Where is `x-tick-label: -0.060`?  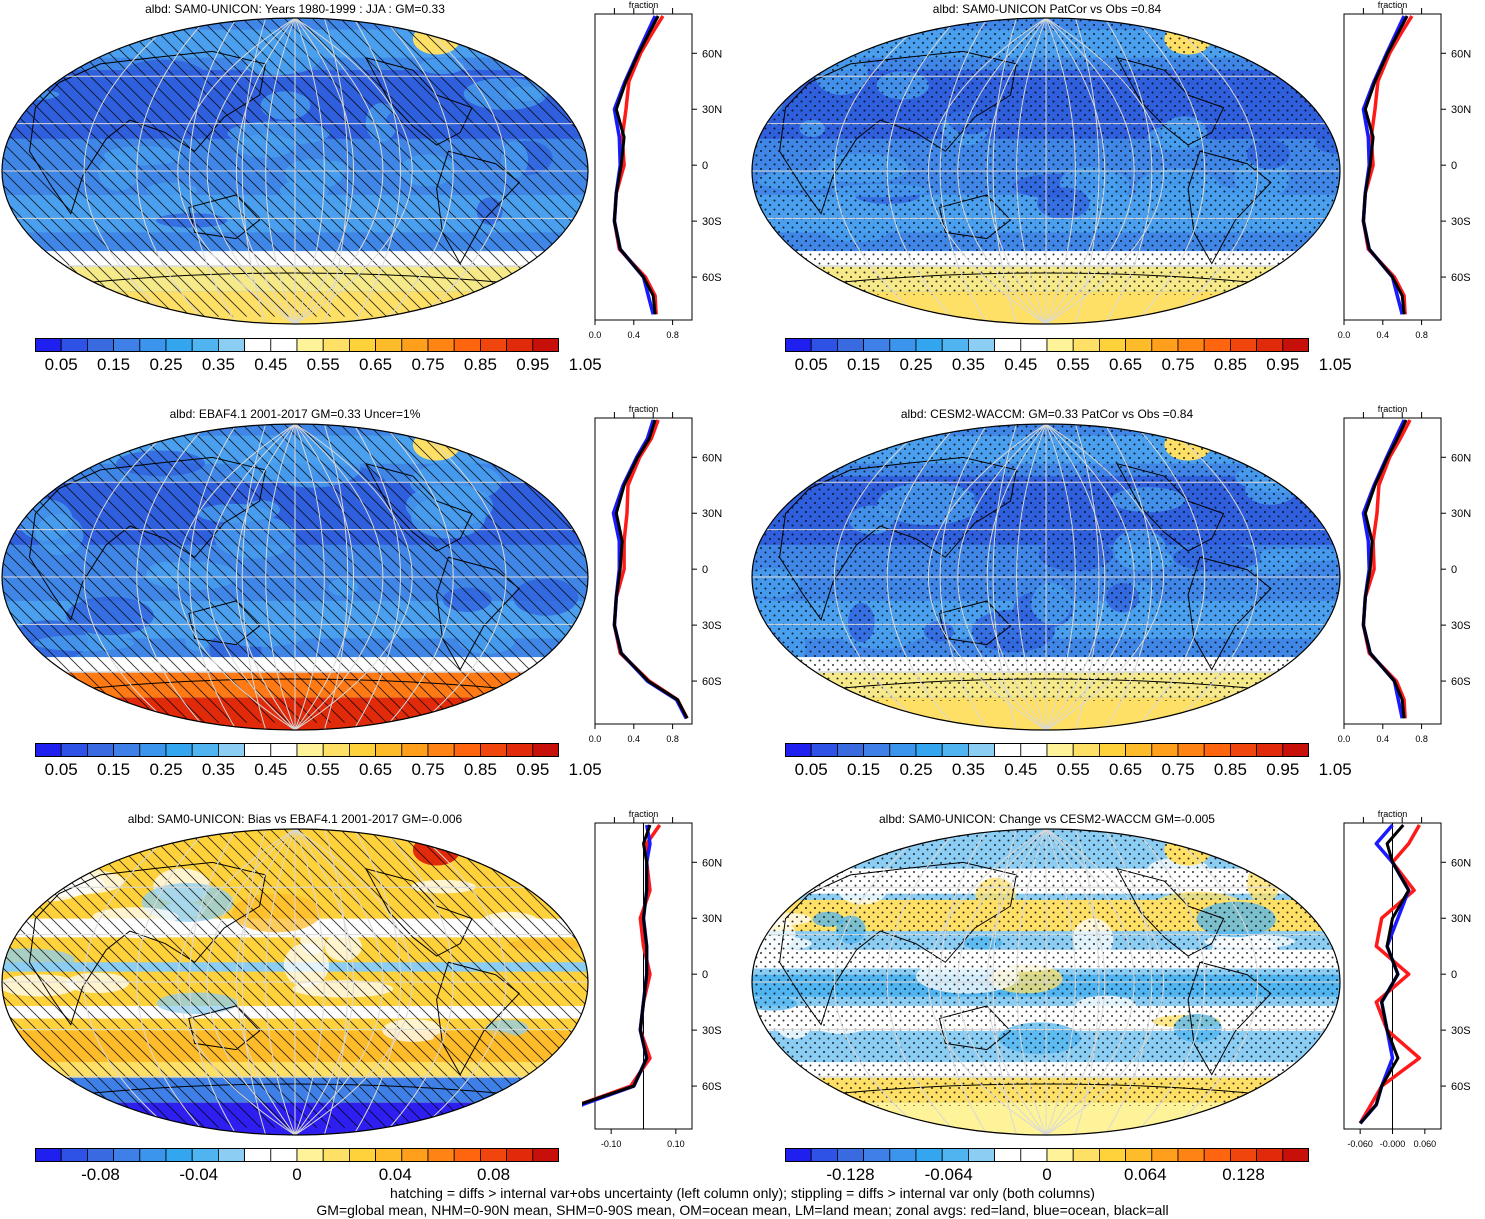
x-tick-label: -0.060 is located at coordinates (1360, 1144).